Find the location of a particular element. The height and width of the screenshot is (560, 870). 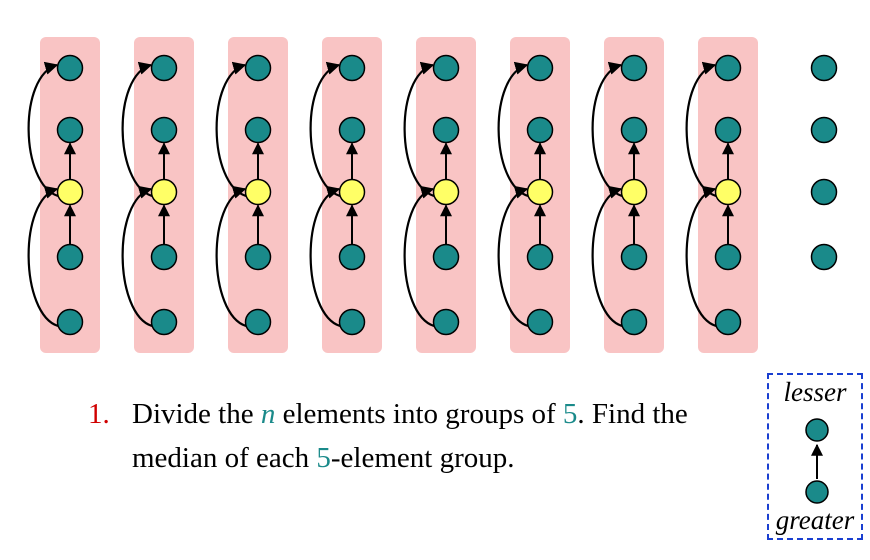

legend-lesser-node is located at coordinates (817, 430).